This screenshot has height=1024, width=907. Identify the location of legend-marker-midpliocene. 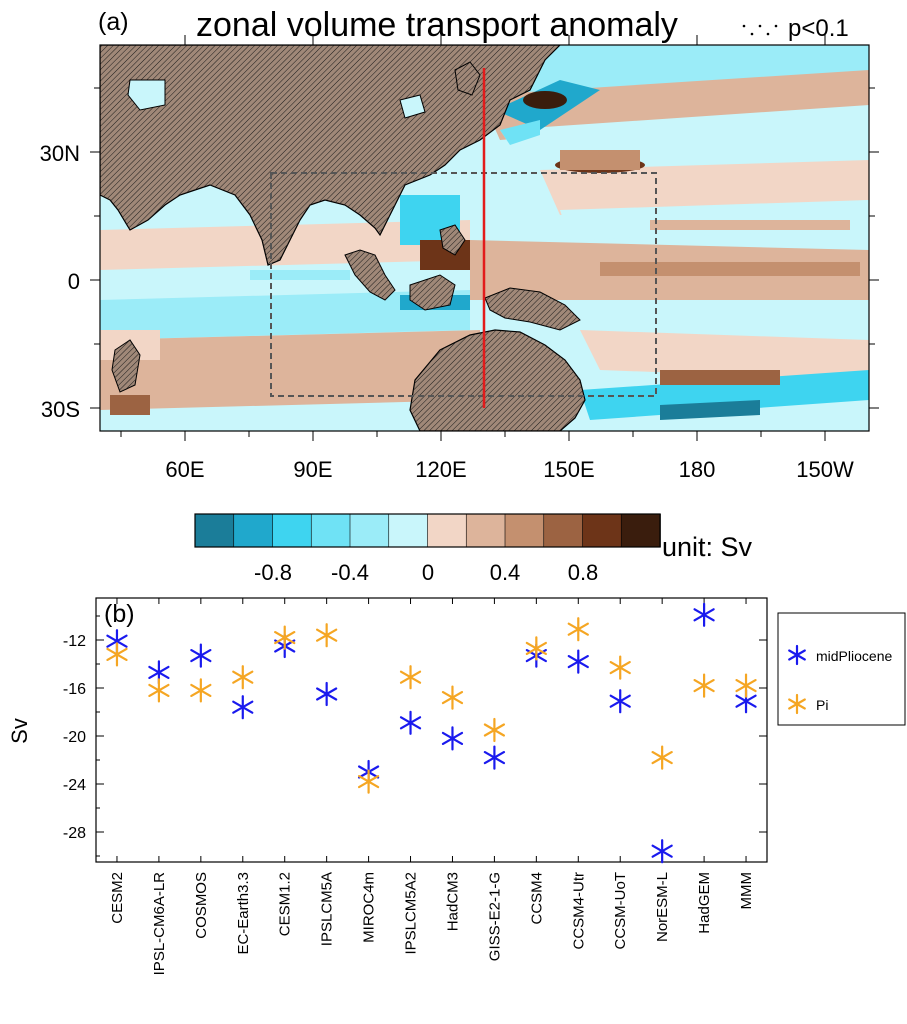
(797, 655).